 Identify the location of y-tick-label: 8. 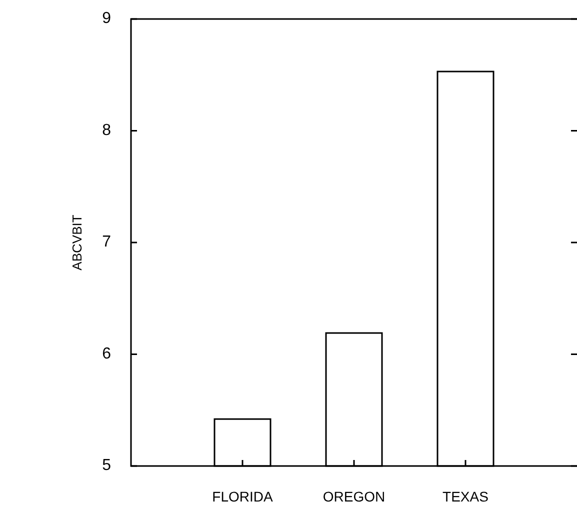
(107, 130).